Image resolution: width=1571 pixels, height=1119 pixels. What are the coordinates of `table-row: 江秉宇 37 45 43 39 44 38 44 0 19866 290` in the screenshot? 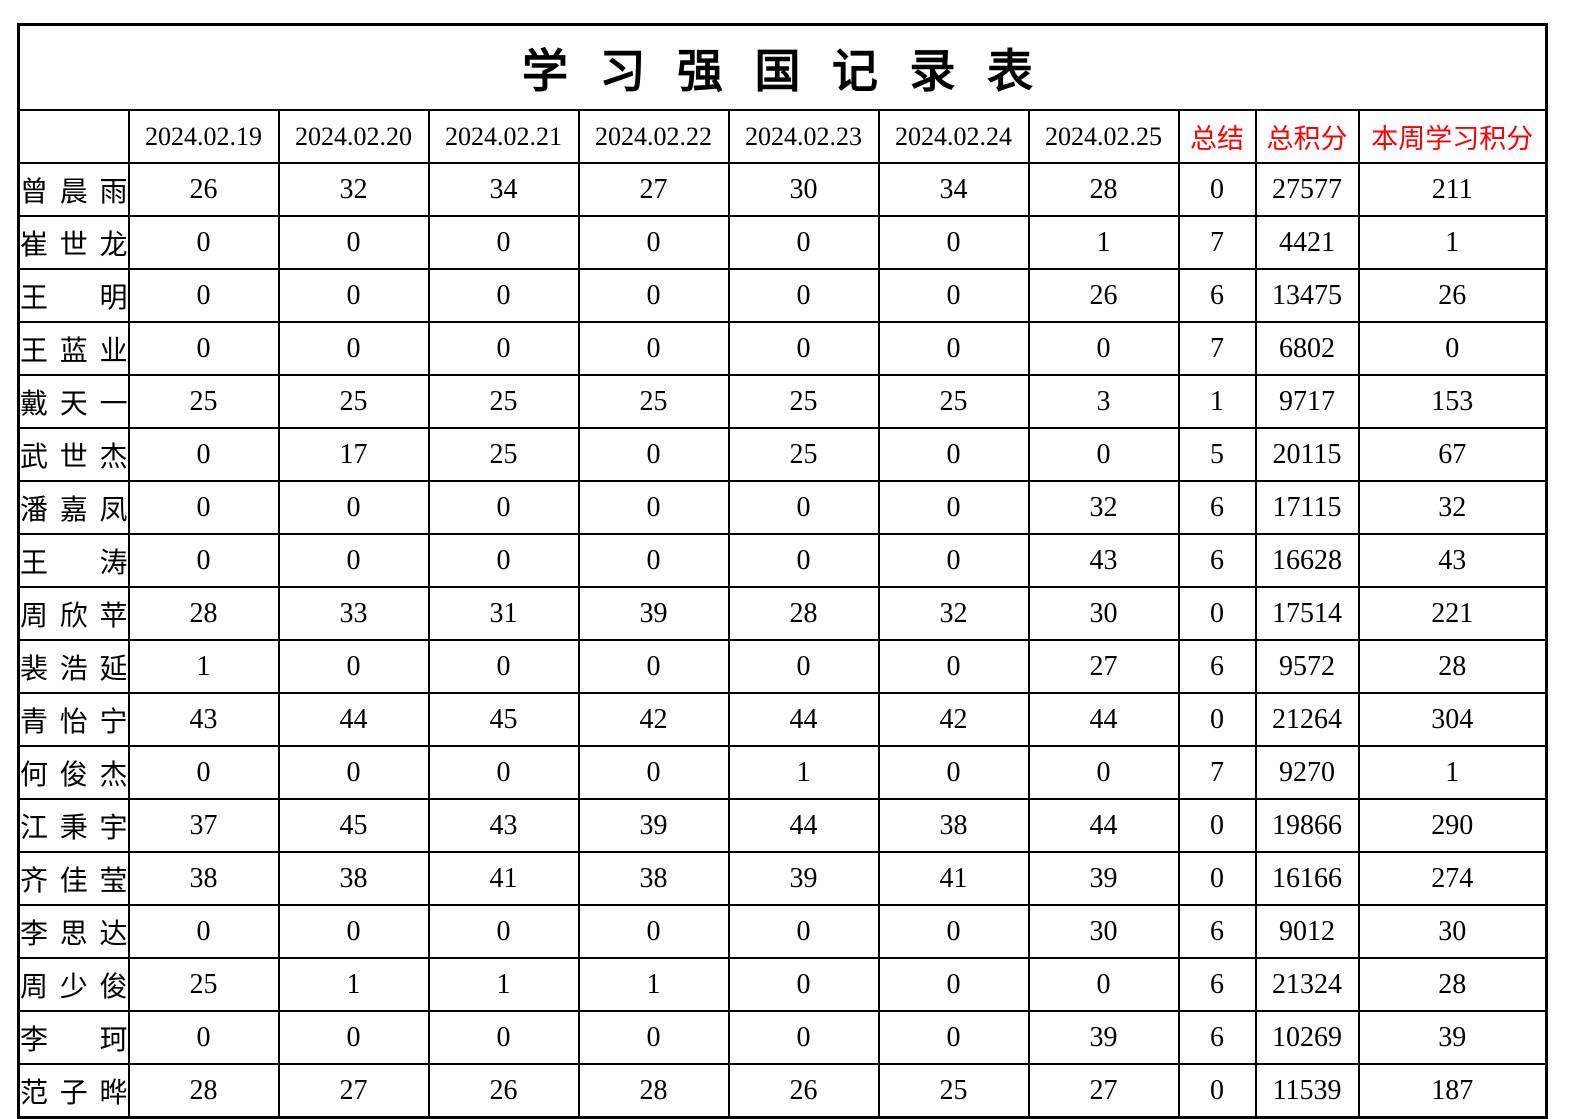 It's located at (782, 825).